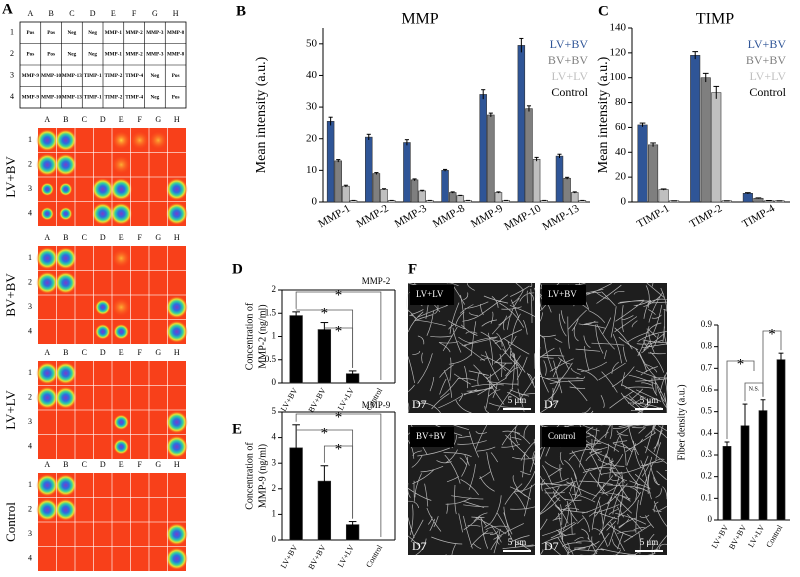 The width and height of the screenshot is (800, 577). What do you see at coordinates (707, 454) in the screenshot?
I see `y-tick-label: 0.3` at bounding box center [707, 454].